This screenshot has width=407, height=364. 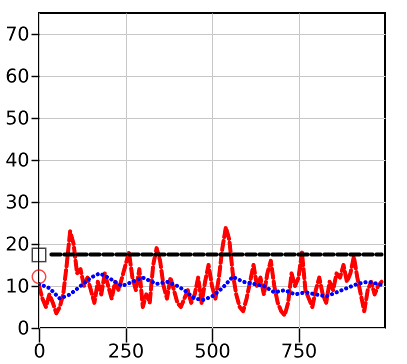 I want to click on y-tick-label: 60, so click(x=17, y=77).